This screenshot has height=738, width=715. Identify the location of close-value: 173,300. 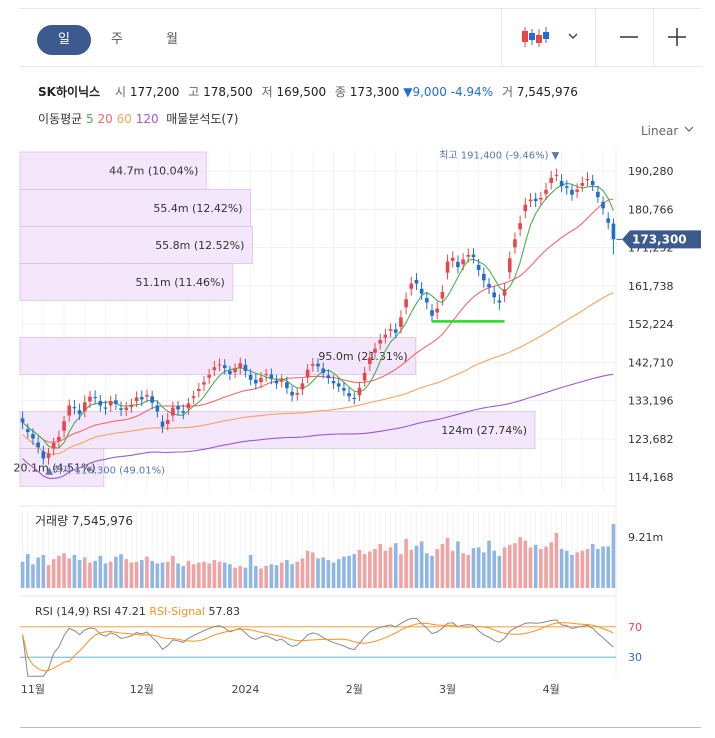
(374, 92).